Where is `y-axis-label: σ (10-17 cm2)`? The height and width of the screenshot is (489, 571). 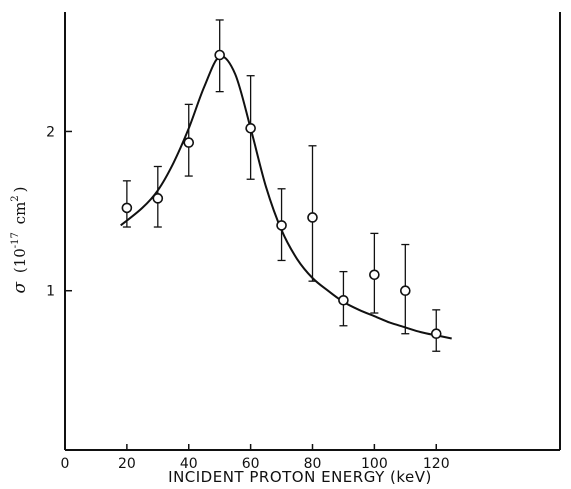 y-axis-label: σ (10-17 cm2) is located at coordinates (17, 239).